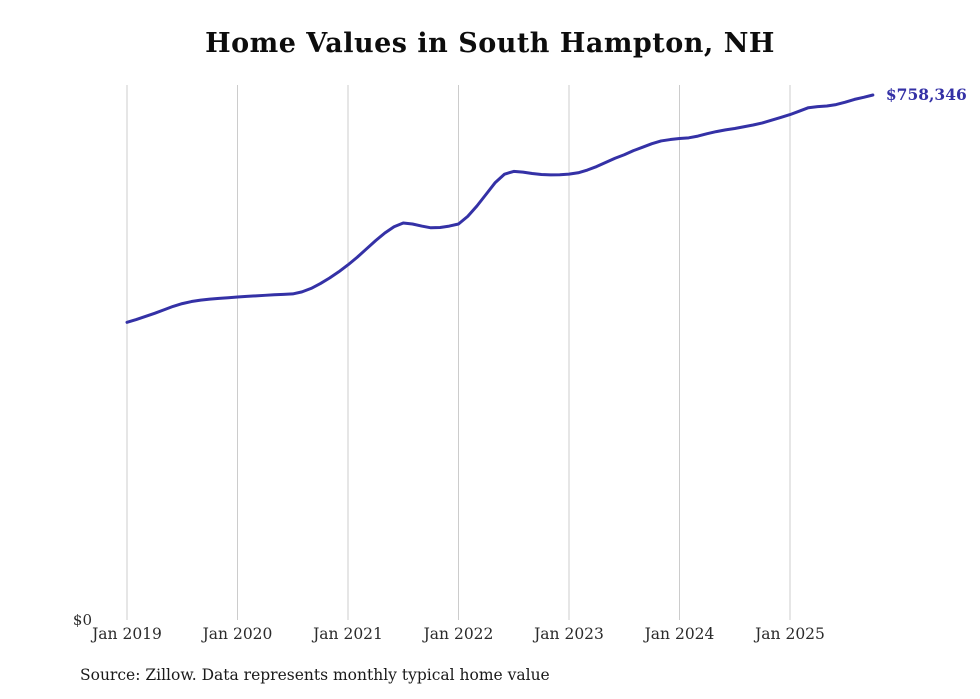 The image size is (980, 699). What do you see at coordinates (126, 634) in the screenshot?
I see `x-tick-label: Jan 2019` at bounding box center [126, 634].